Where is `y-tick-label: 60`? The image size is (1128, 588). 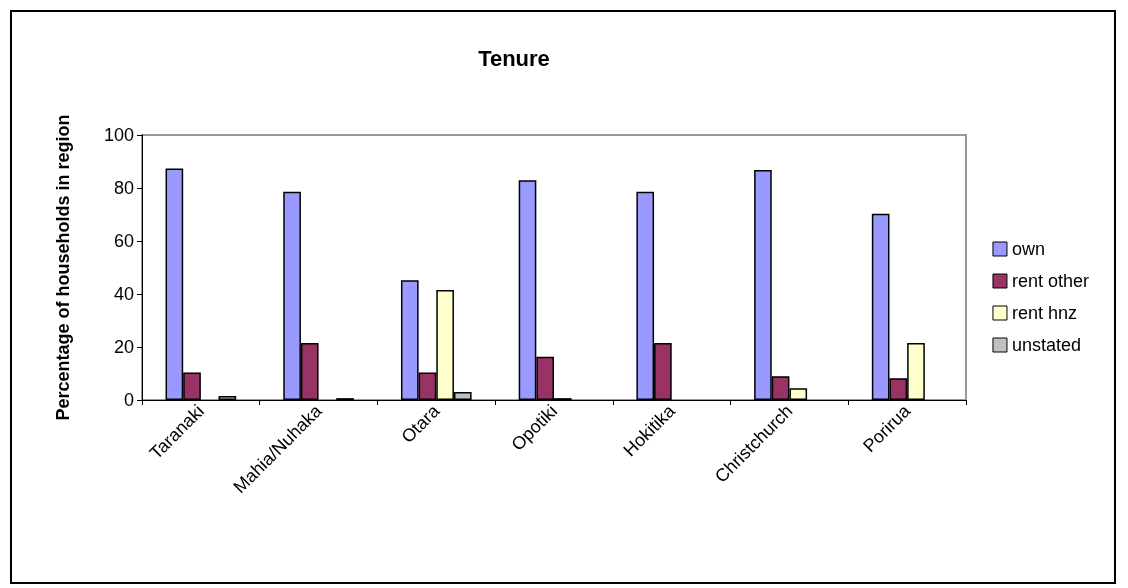 y-tick-label: 60 is located at coordinates (123, 241).